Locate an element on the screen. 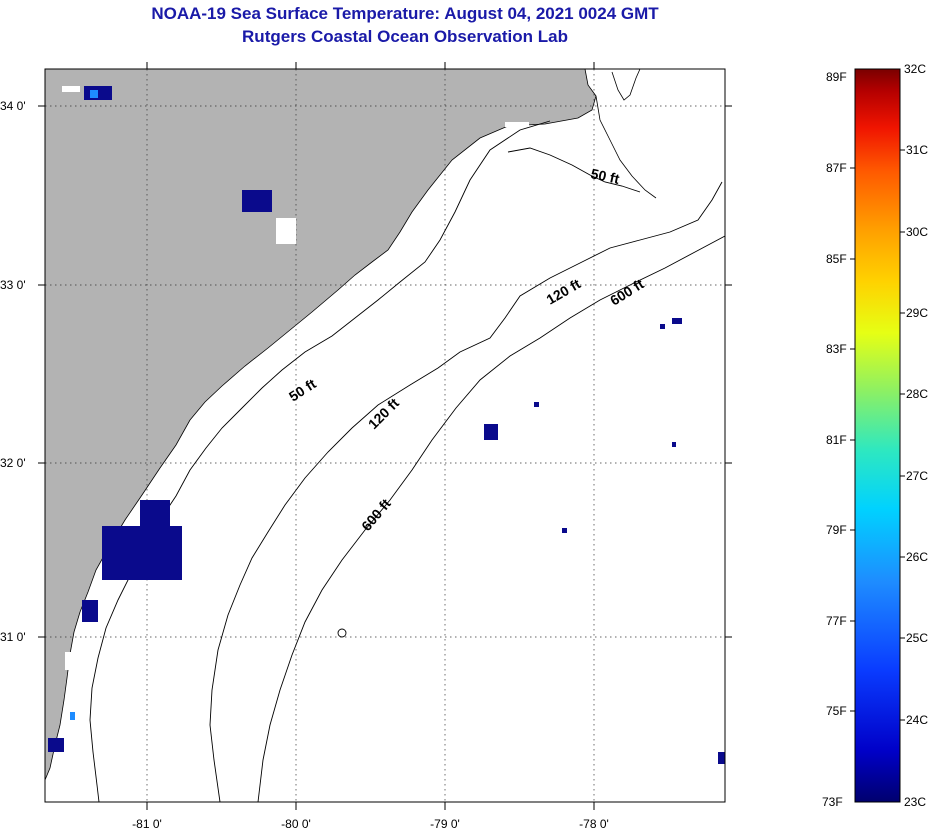 The height and width of the screenshot is (832, 936). lat-label: 32 0' is located at coordinates (13, 463).